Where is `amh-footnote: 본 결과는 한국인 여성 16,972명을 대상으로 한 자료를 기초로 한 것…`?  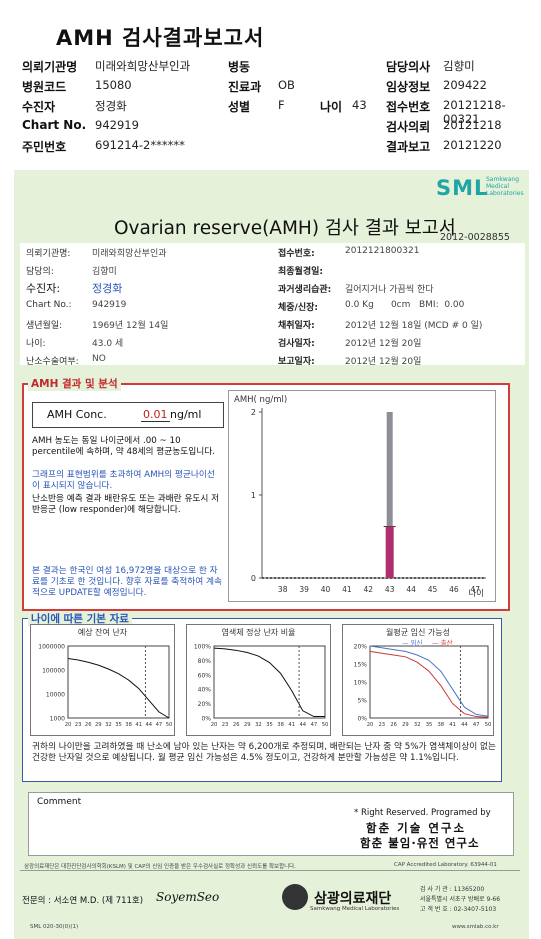
amh-footnote: 본 결과는 한국인 여성 16,972명을 대상으로 한 자료를 기초로 한 것… is located at coordinates (127, 582).